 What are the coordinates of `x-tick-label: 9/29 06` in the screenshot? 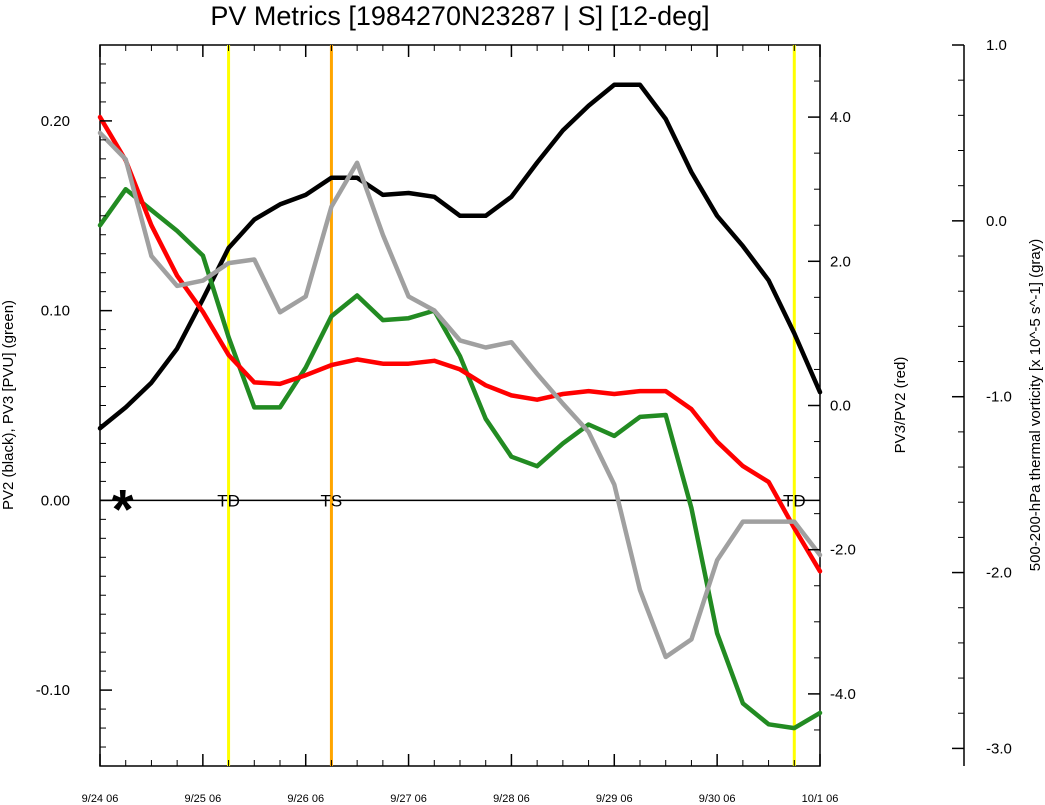 It's located at (614, 799).